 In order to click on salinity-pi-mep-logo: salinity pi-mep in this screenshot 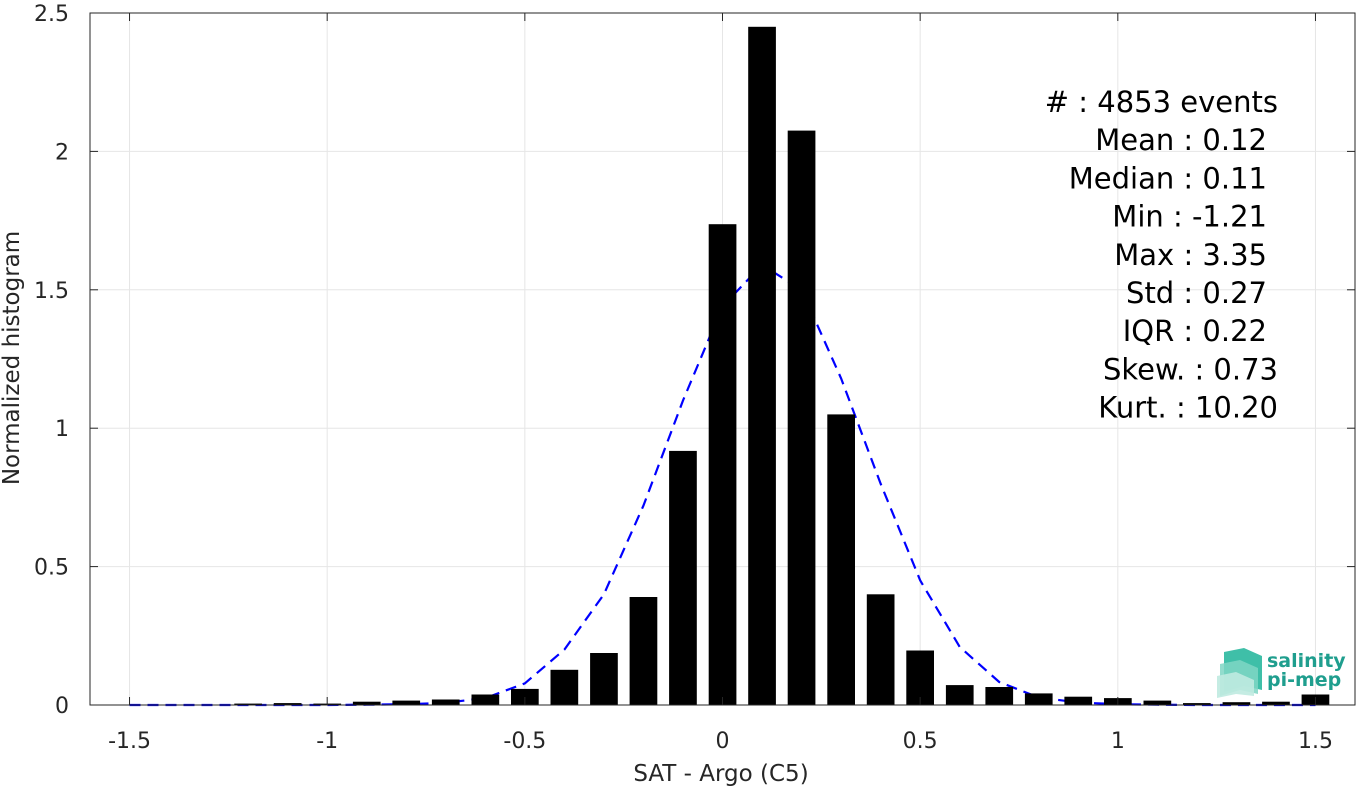, I will do `click(1281, 673)`.